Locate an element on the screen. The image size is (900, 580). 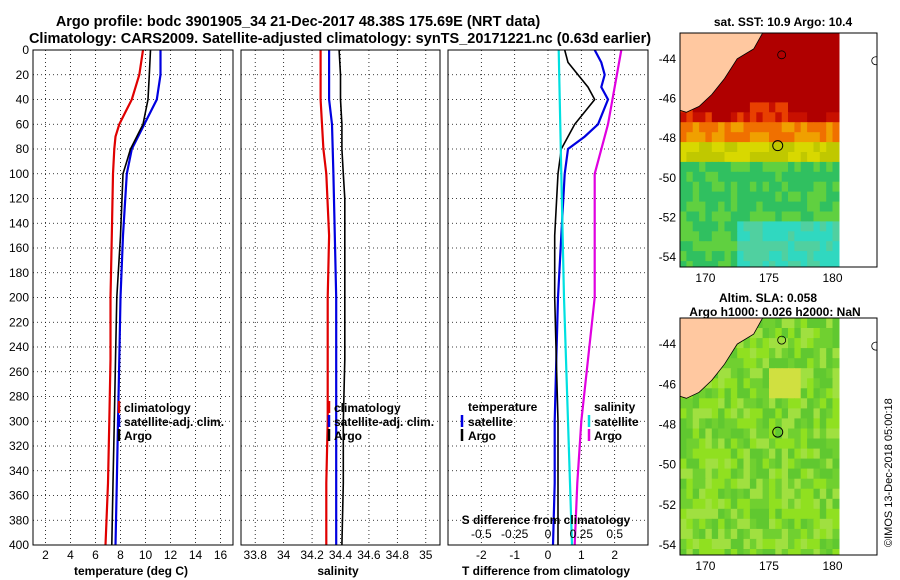
sst-map-frame is located at coordinates (778, 150).